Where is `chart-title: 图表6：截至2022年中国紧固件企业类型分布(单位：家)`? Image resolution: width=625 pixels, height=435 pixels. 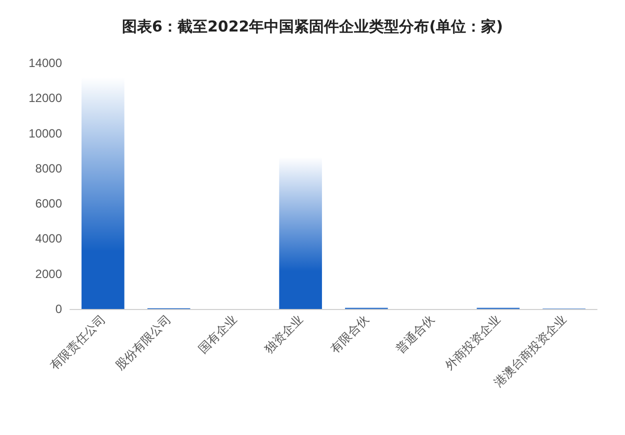
chart-title: 图表6：截至2022年中国紧固件企业类型分布(单位：家) is located at coordinates (312, 27).